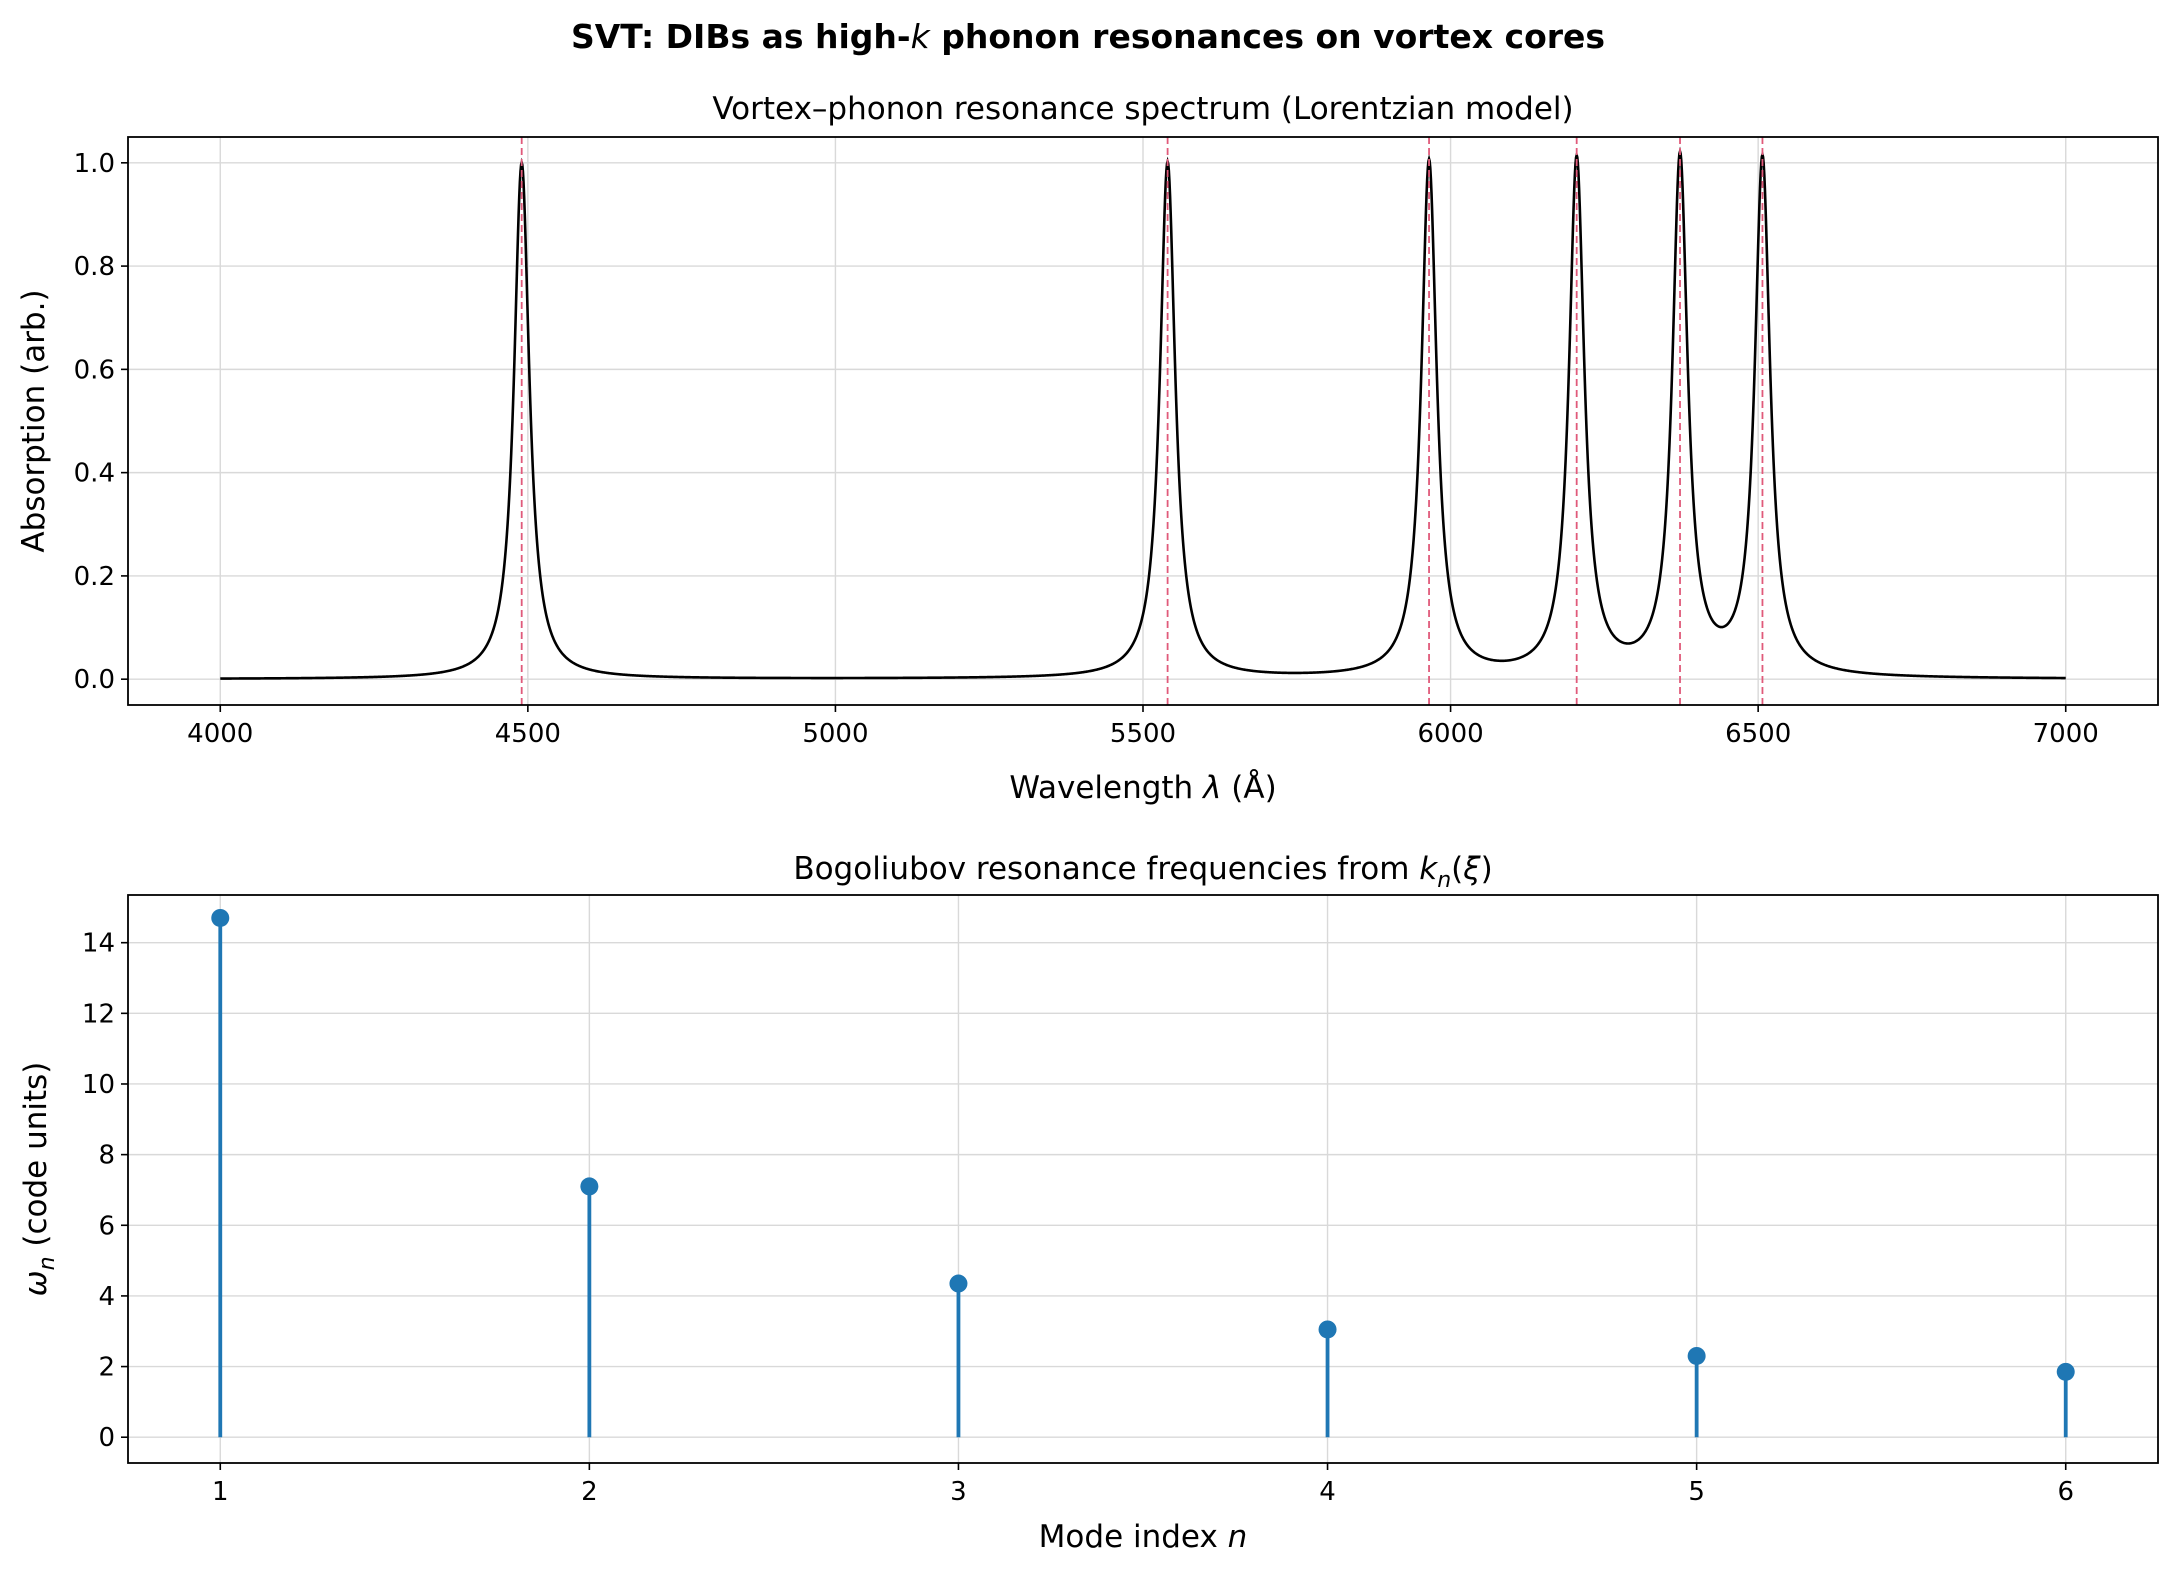 Image resolution: width=2177 pixels, height=1575 pixels. Describe the element at coordinates (958, 1492) in the screenshot. I see `x-tick-label: 3` at that location.